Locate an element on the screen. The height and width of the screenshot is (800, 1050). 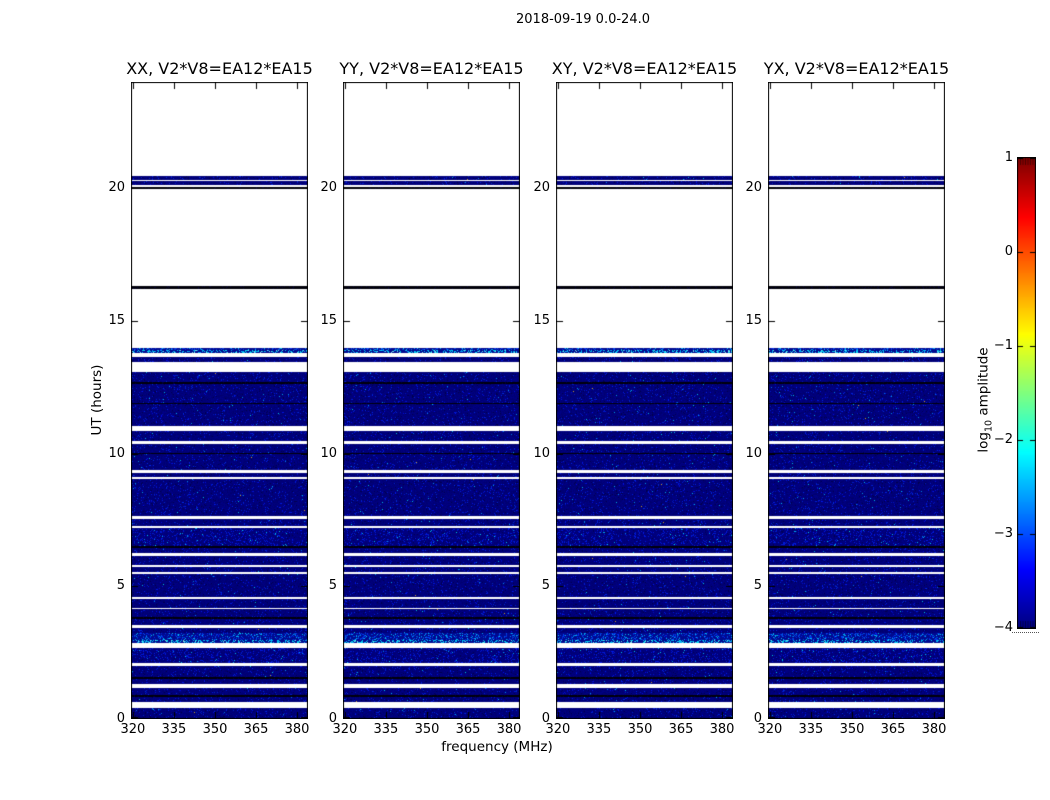
figure-title: 2018-09-19 0.0-24.0 is located at coordinates (583, 19).